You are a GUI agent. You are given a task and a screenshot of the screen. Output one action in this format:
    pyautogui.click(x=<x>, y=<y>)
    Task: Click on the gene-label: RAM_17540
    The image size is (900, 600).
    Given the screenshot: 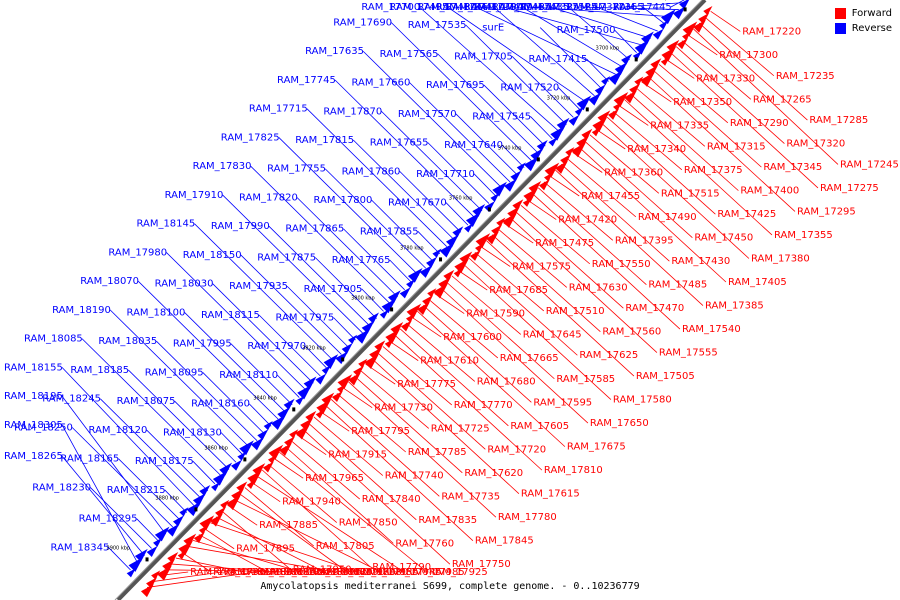 What is the action you would take?
    pyautogui.click(x=711, y=329)
    